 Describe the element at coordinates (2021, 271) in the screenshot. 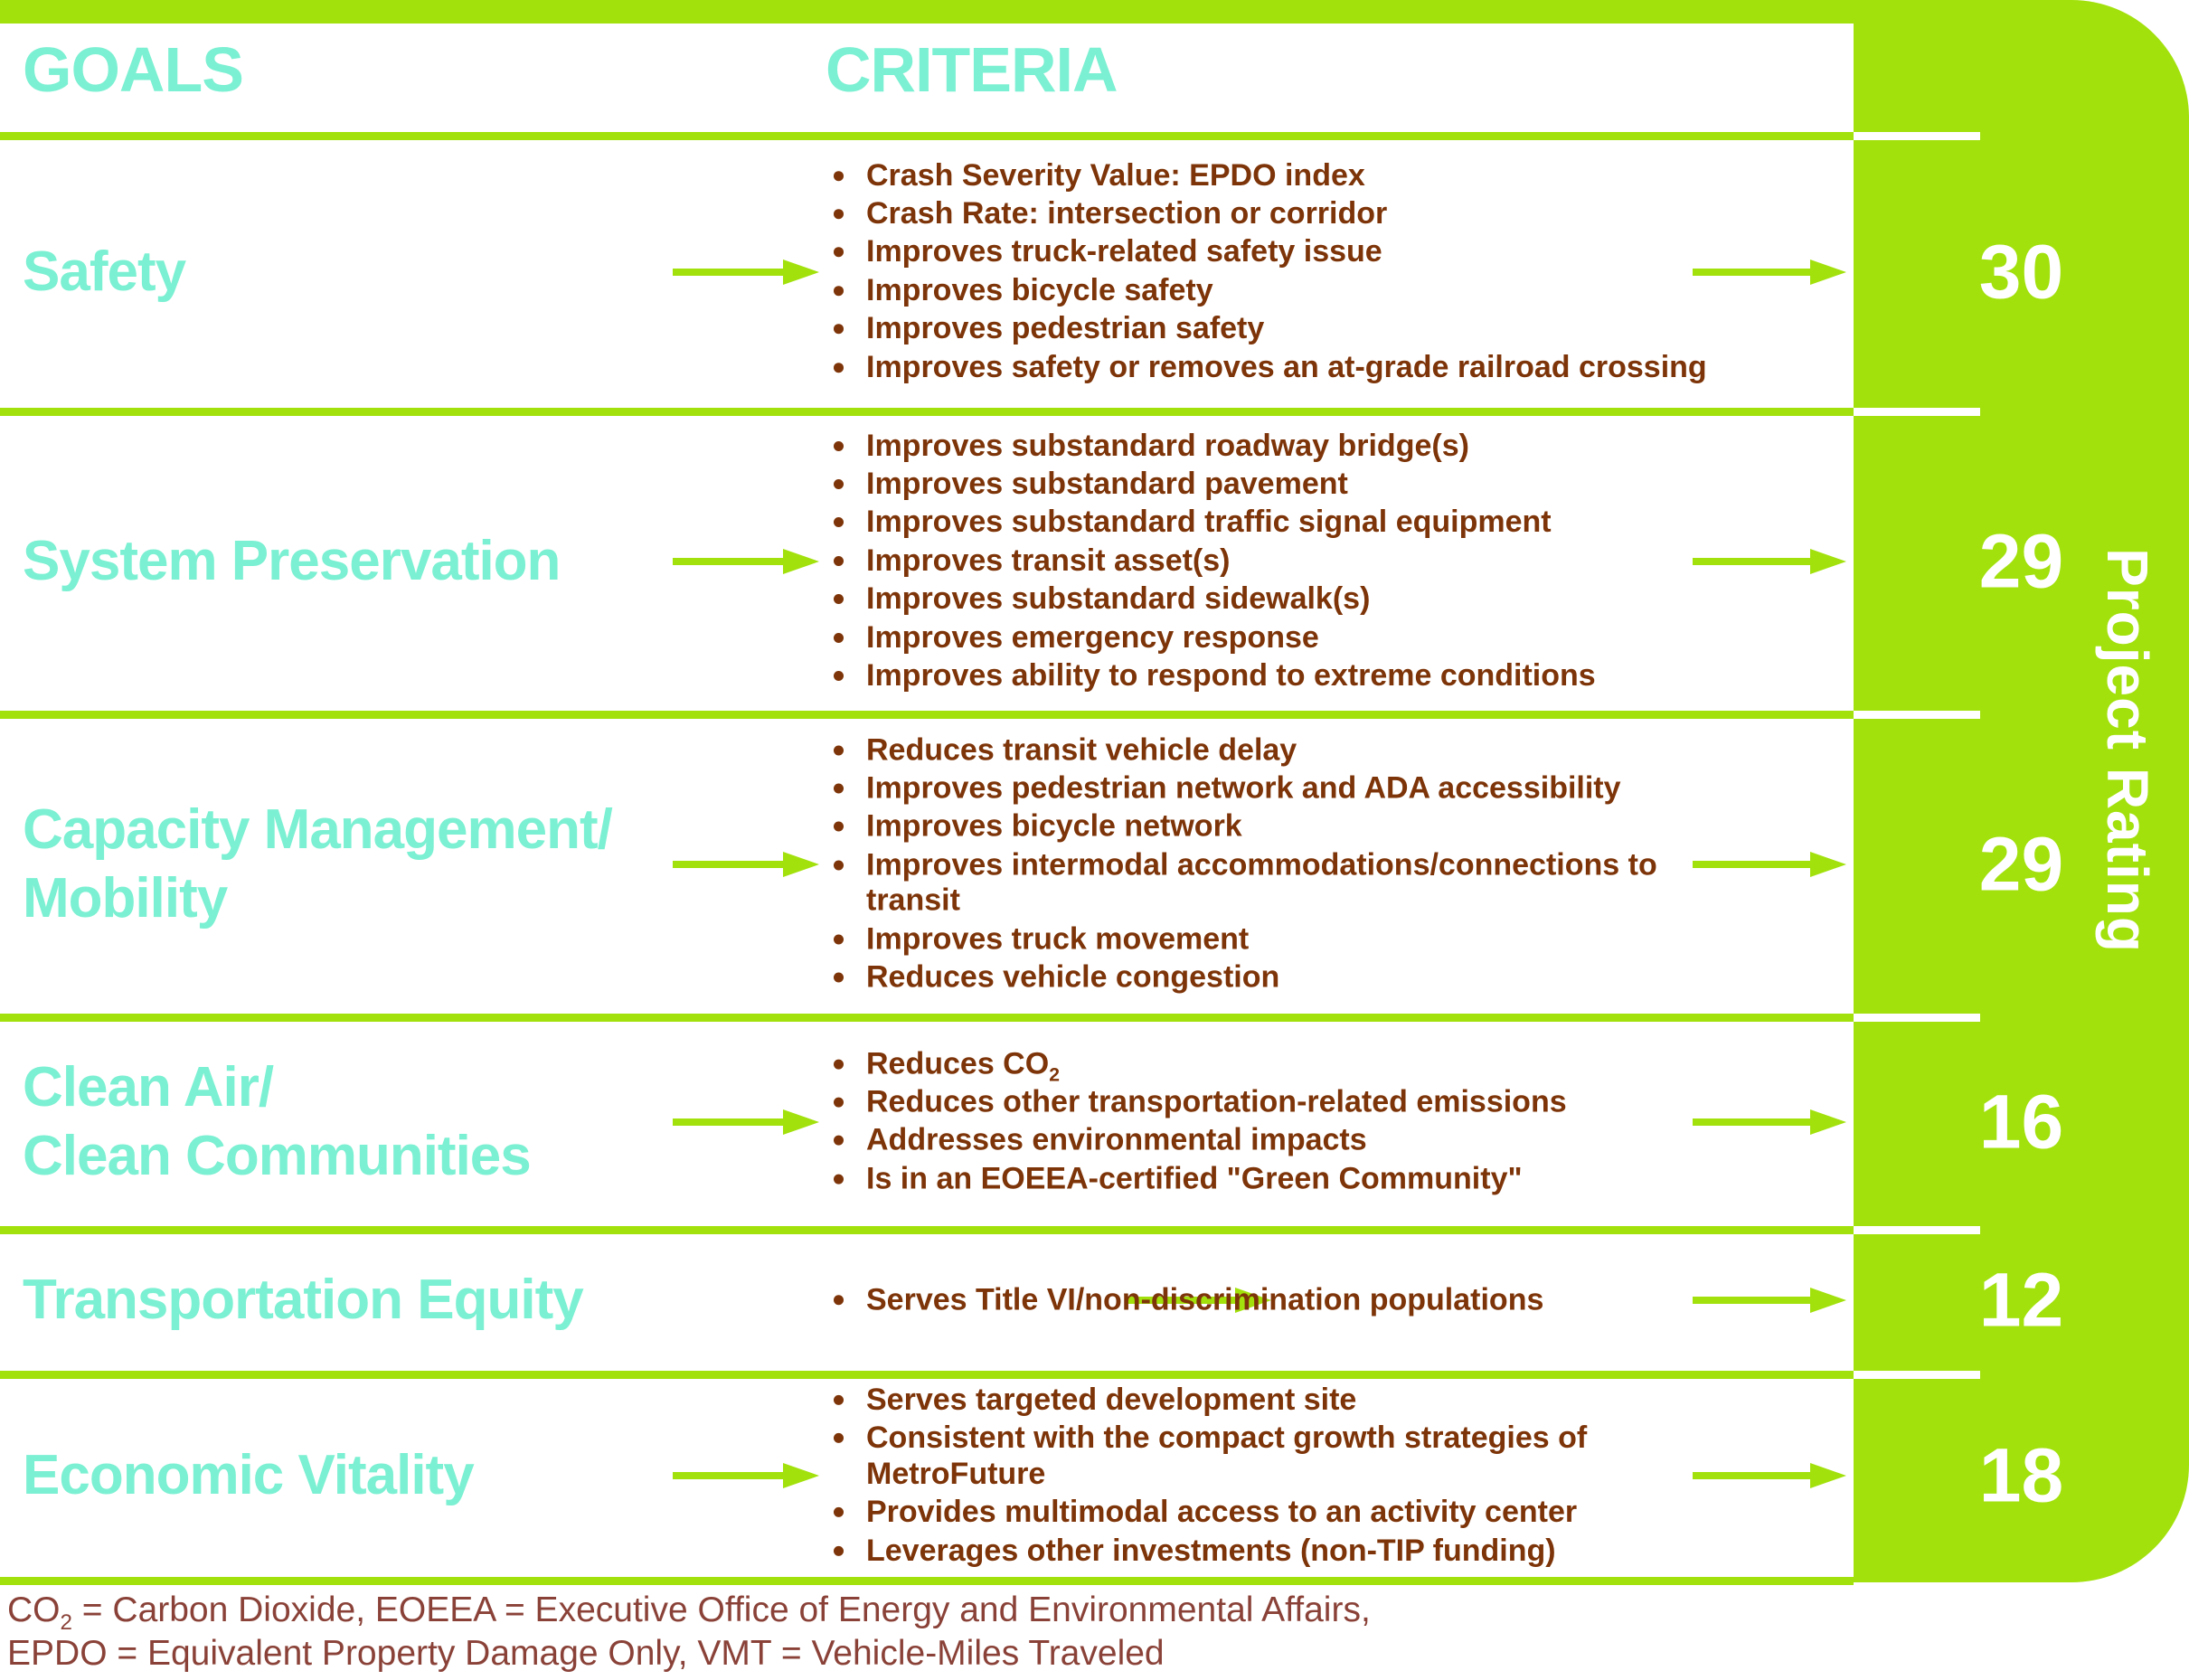

I see `rating-value: 30` at that location.